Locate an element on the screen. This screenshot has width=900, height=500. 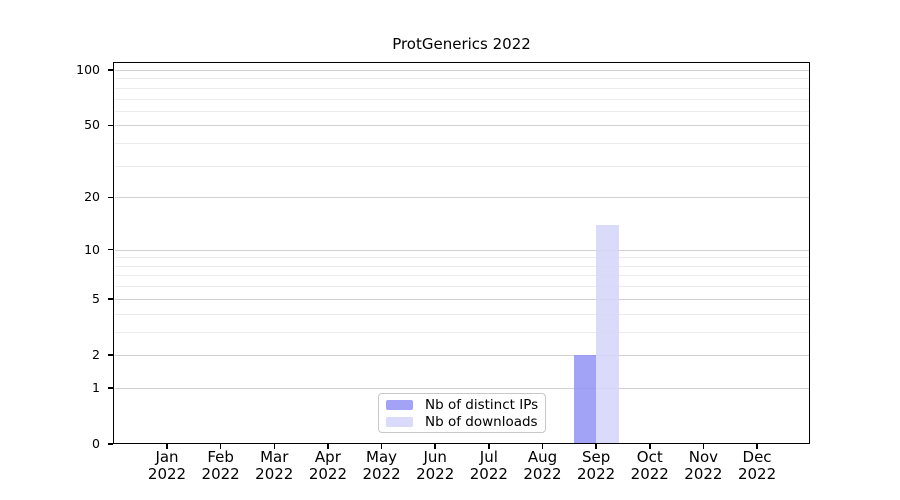
y-tick-label: 10 is located at coordinates (92, 249).